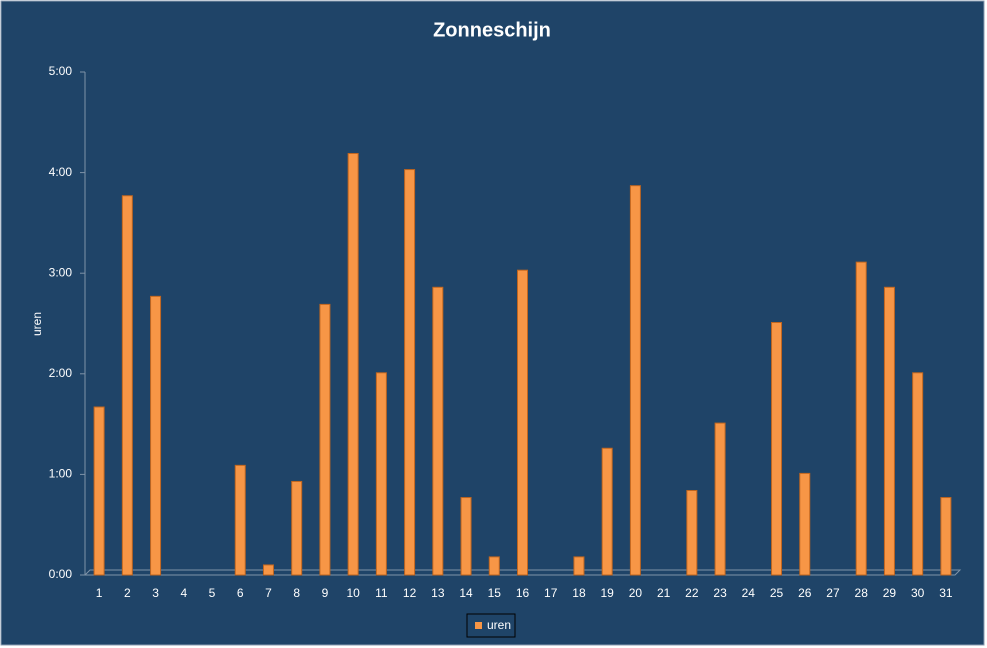 The image size is (987, 648). What do you see at coordinates (296, 593) in the screenshot?
I see `x-tick-label: 8` at bounding box center [296, 593].